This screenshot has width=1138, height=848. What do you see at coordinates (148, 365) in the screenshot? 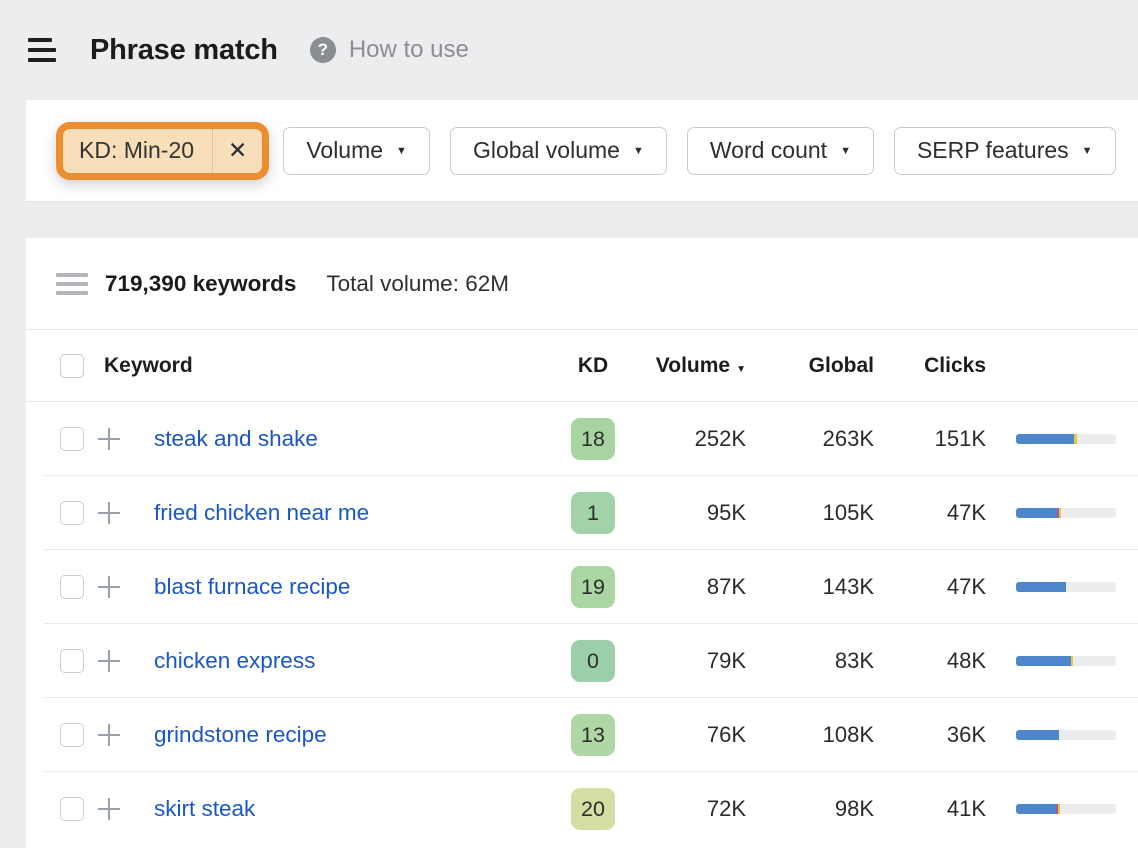
I see `column-header-keyword: Keyword` at bounding box center [148, 365].